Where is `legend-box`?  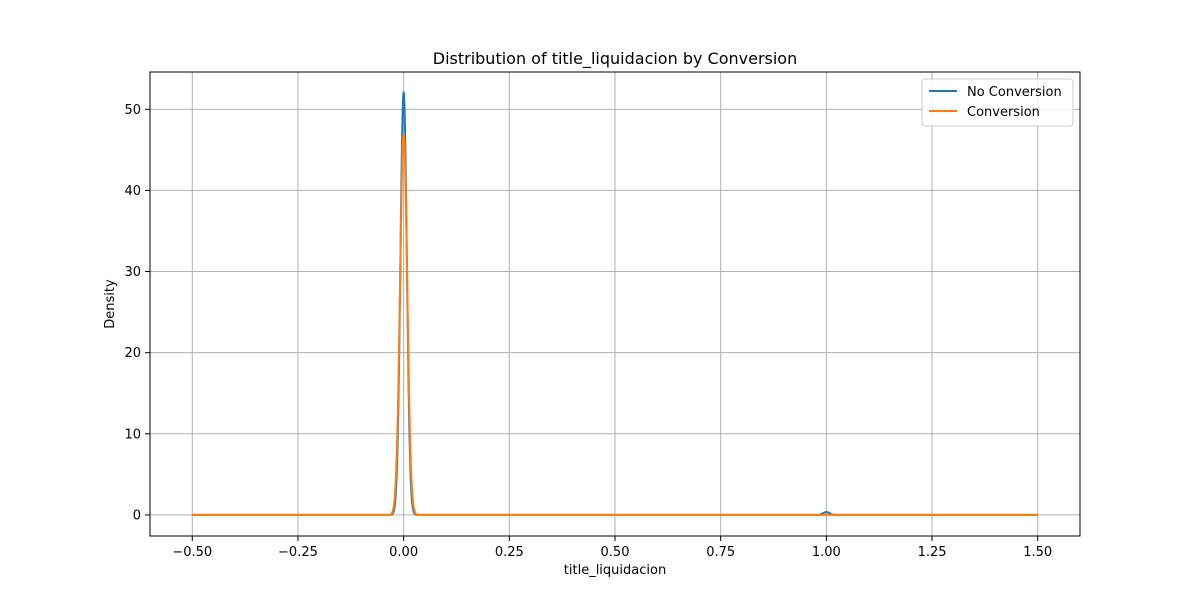 legend-box is located at coordinates (997, 102).